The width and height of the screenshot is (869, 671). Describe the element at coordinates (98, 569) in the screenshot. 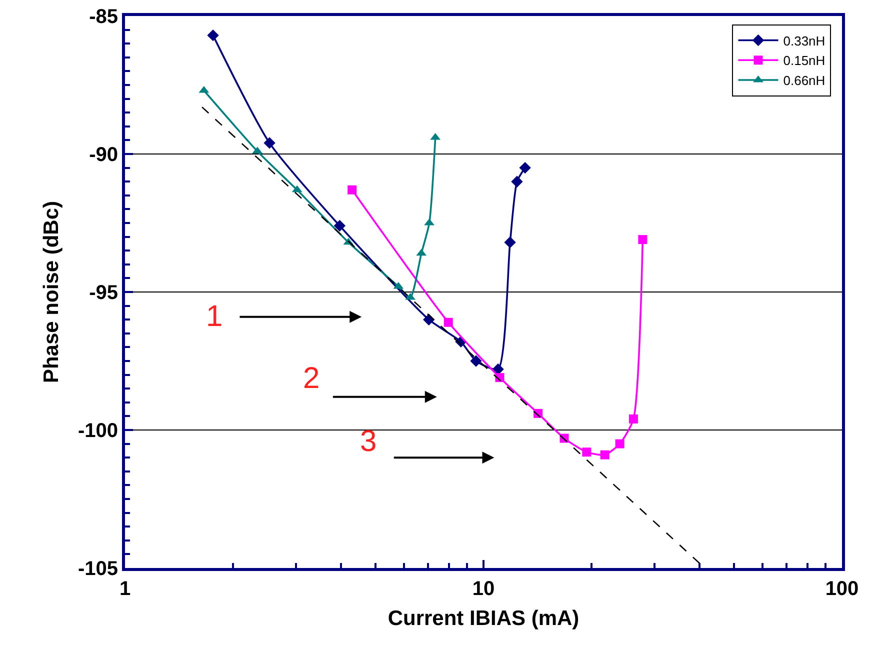

I see `y-tick-label: -105` at that location.